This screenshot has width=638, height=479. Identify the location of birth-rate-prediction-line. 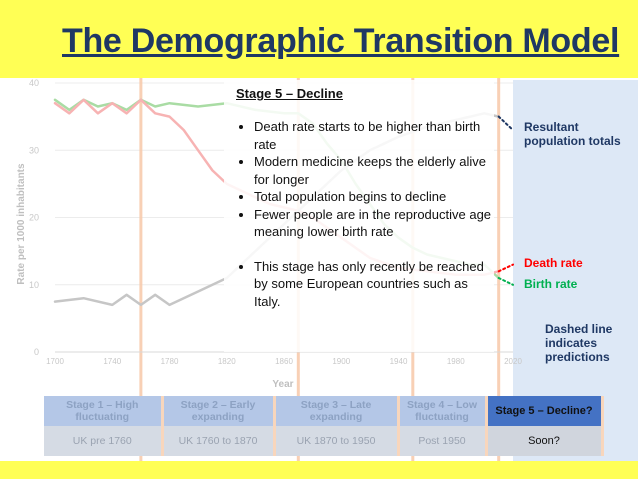
(505, 281).